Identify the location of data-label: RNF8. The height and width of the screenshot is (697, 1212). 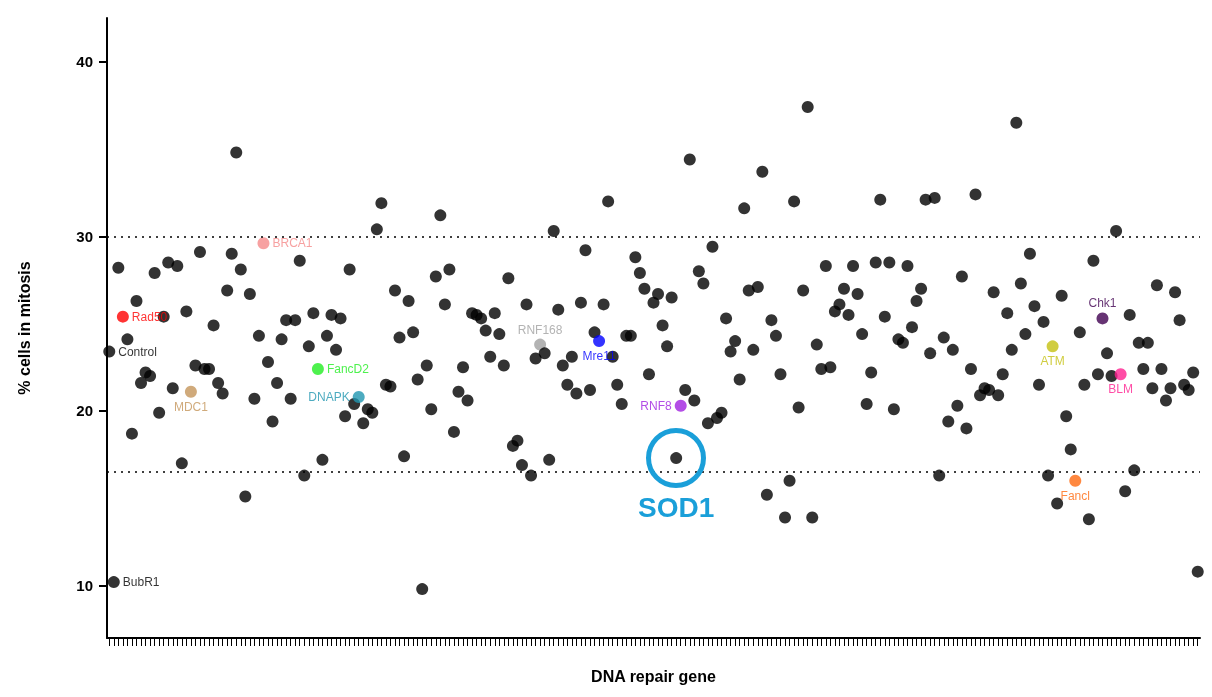
(656, 405).